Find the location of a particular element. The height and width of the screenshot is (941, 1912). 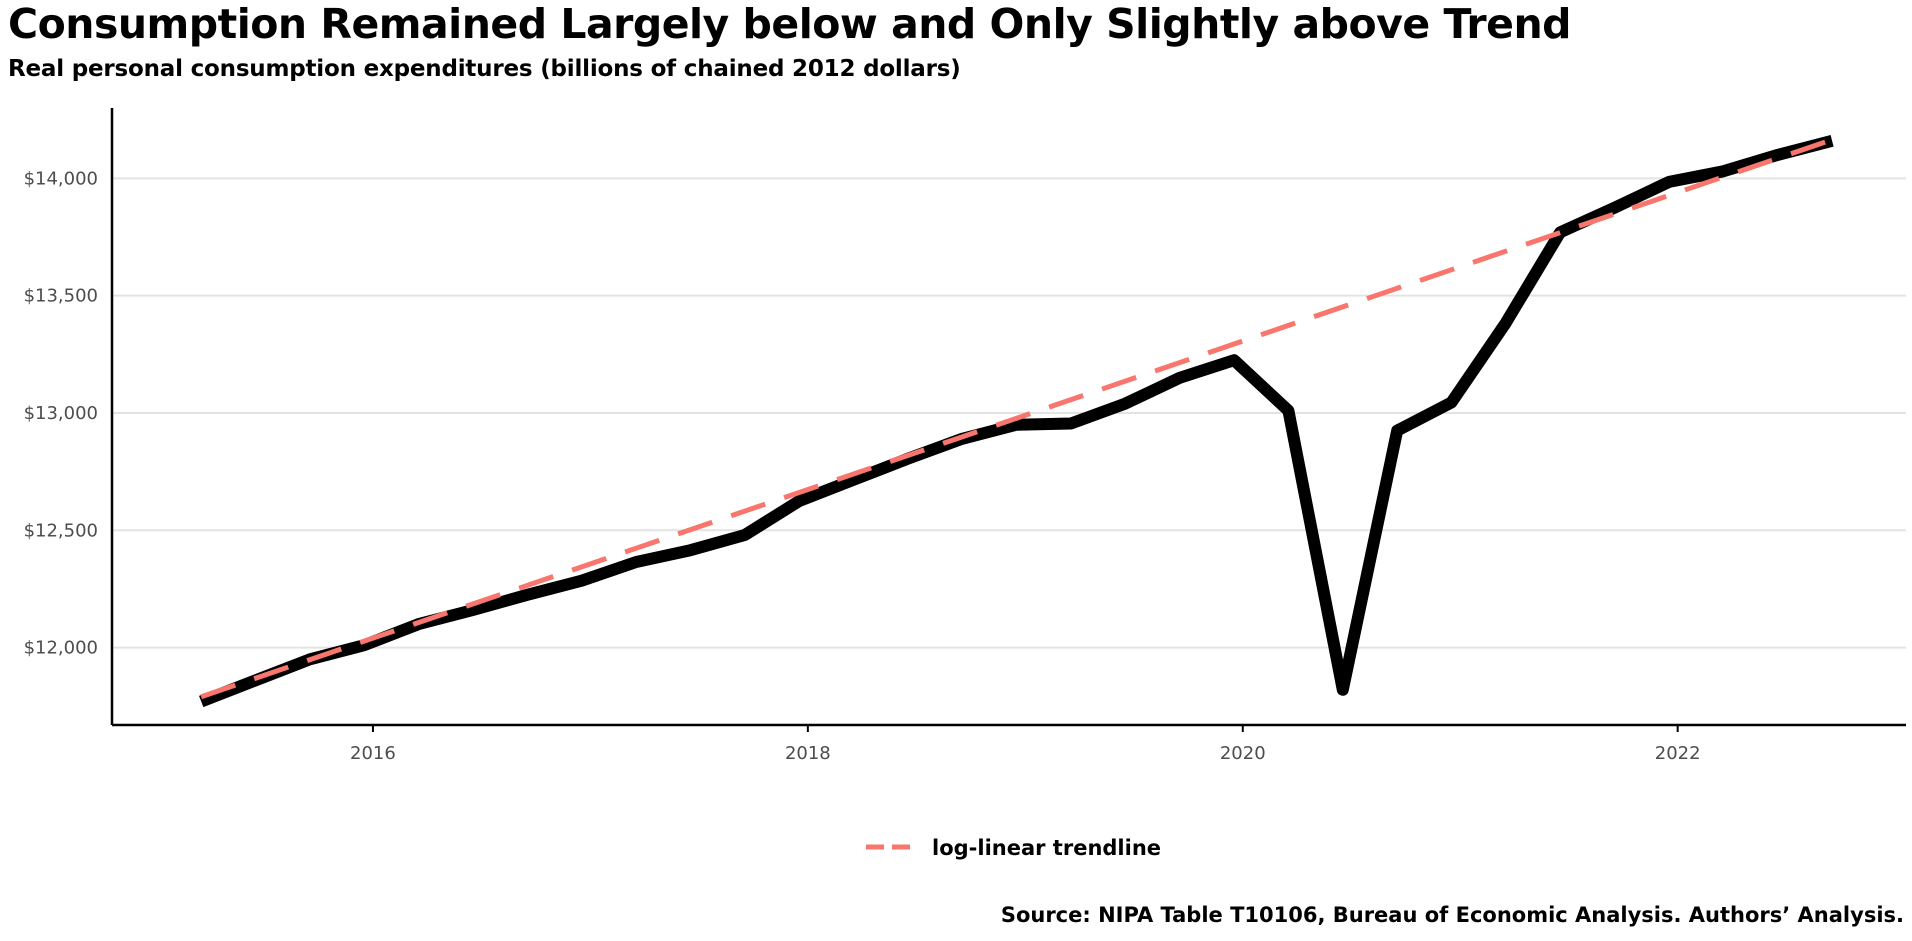

x-tick-label: 2016 is located at coordinates (373, 753).